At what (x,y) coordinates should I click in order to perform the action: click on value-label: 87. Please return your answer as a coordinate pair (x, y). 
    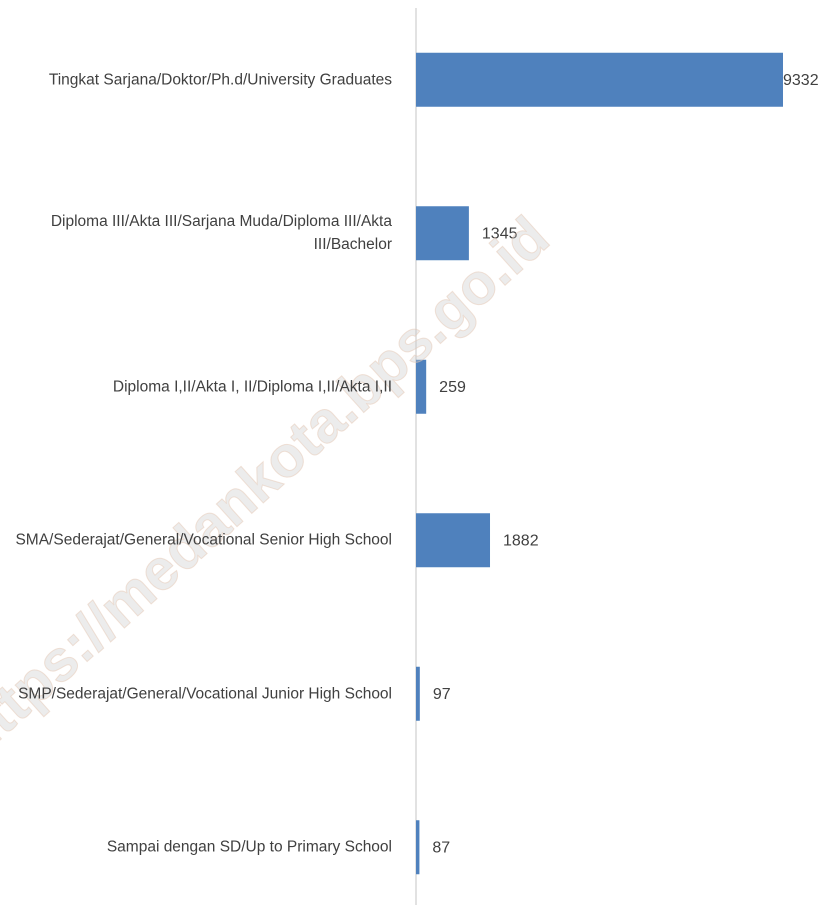
    Looking at the image, I should click on (441, 847).